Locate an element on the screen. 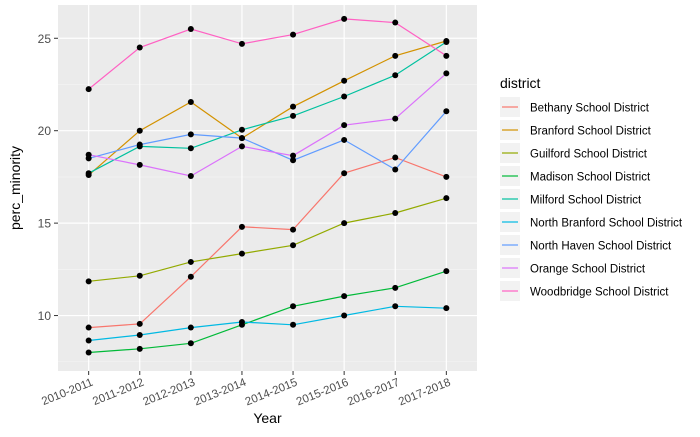  legend-label: Orange School District is located at coordinates (588, 270).